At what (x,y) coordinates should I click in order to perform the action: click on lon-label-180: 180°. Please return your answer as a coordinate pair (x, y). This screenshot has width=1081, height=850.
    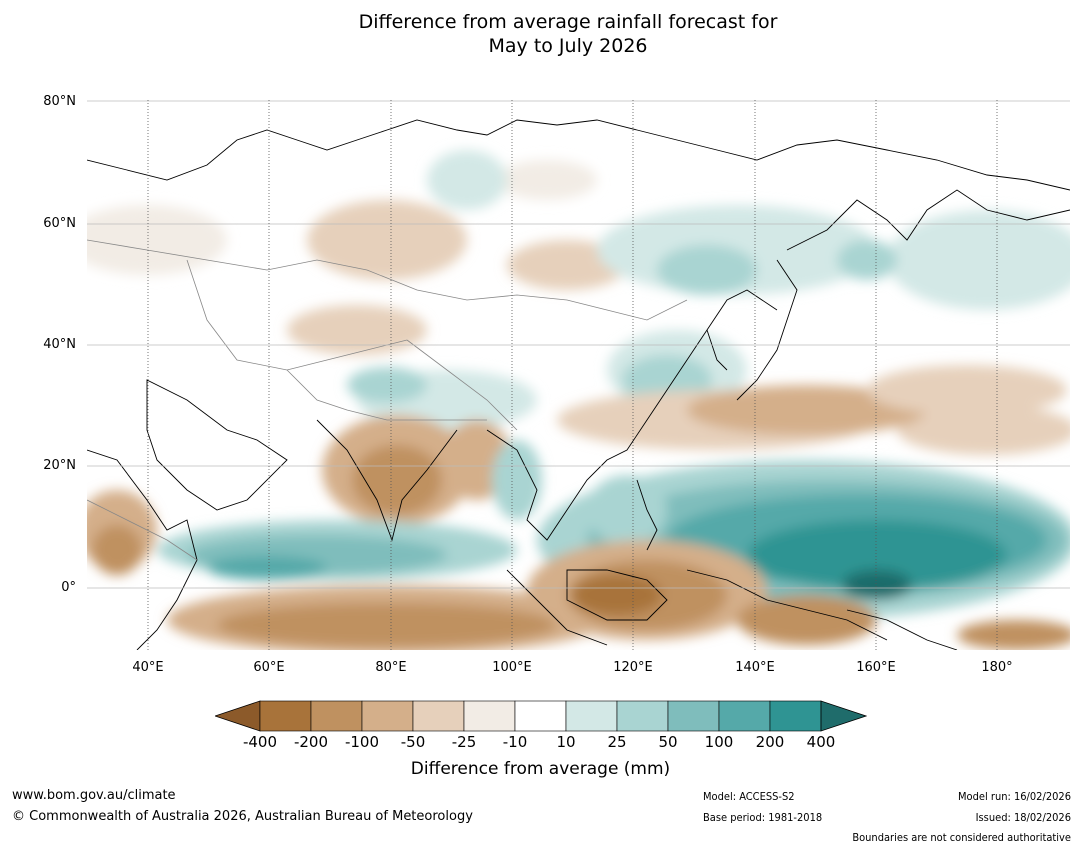
    Looking at the image, I should click on (997, 667).